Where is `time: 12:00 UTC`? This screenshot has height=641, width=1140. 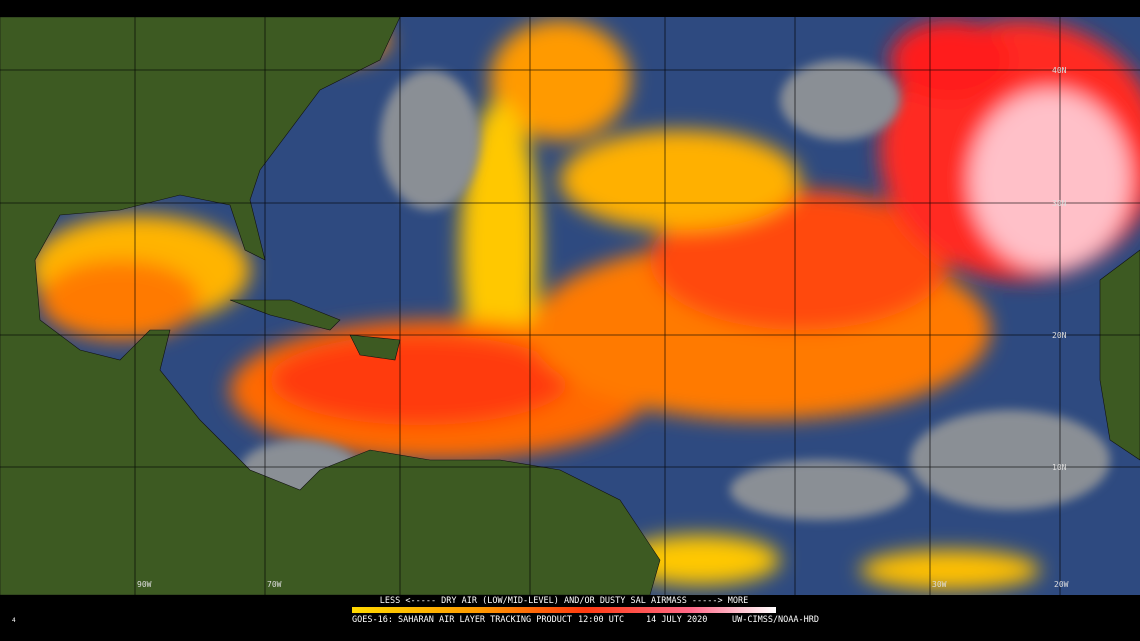
time: 12:00 UTC is located at coordinates (601, 620).